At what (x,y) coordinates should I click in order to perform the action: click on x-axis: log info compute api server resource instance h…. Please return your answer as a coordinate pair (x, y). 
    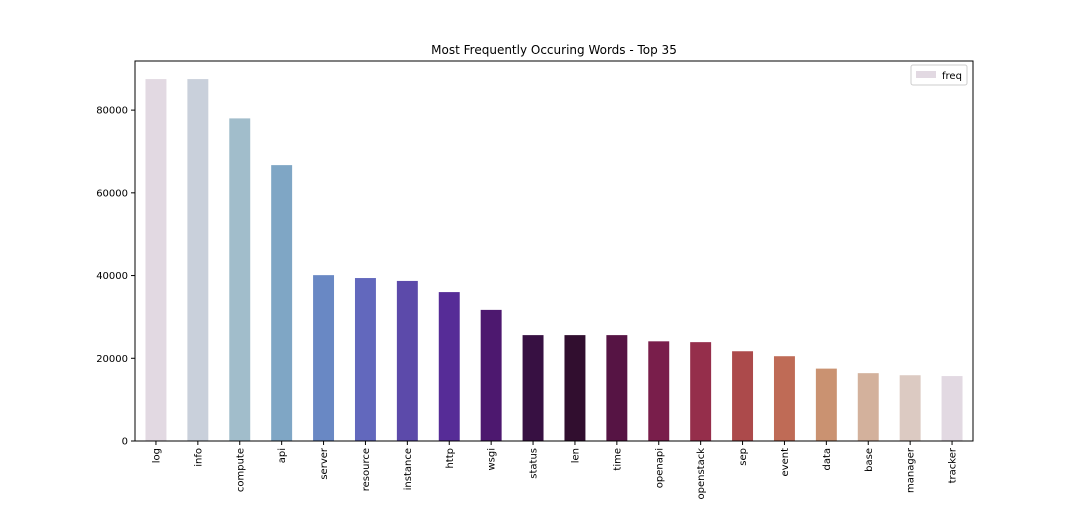
    Looking at the image, I should click on (555, 470).